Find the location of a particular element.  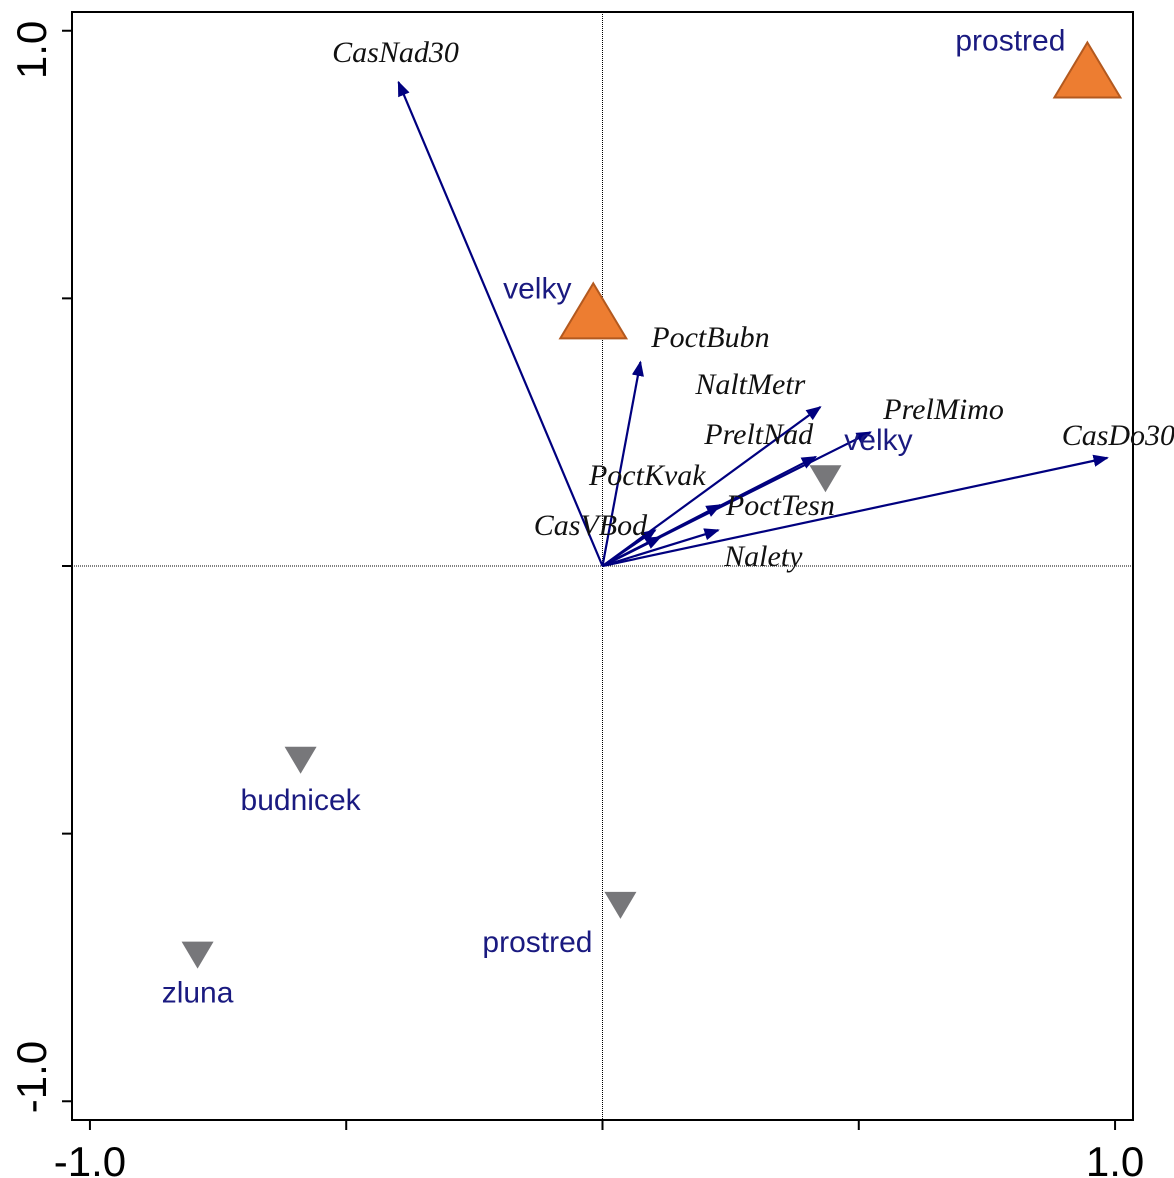

arrow-label: NaltMetr is located at coordinates (749, 384).